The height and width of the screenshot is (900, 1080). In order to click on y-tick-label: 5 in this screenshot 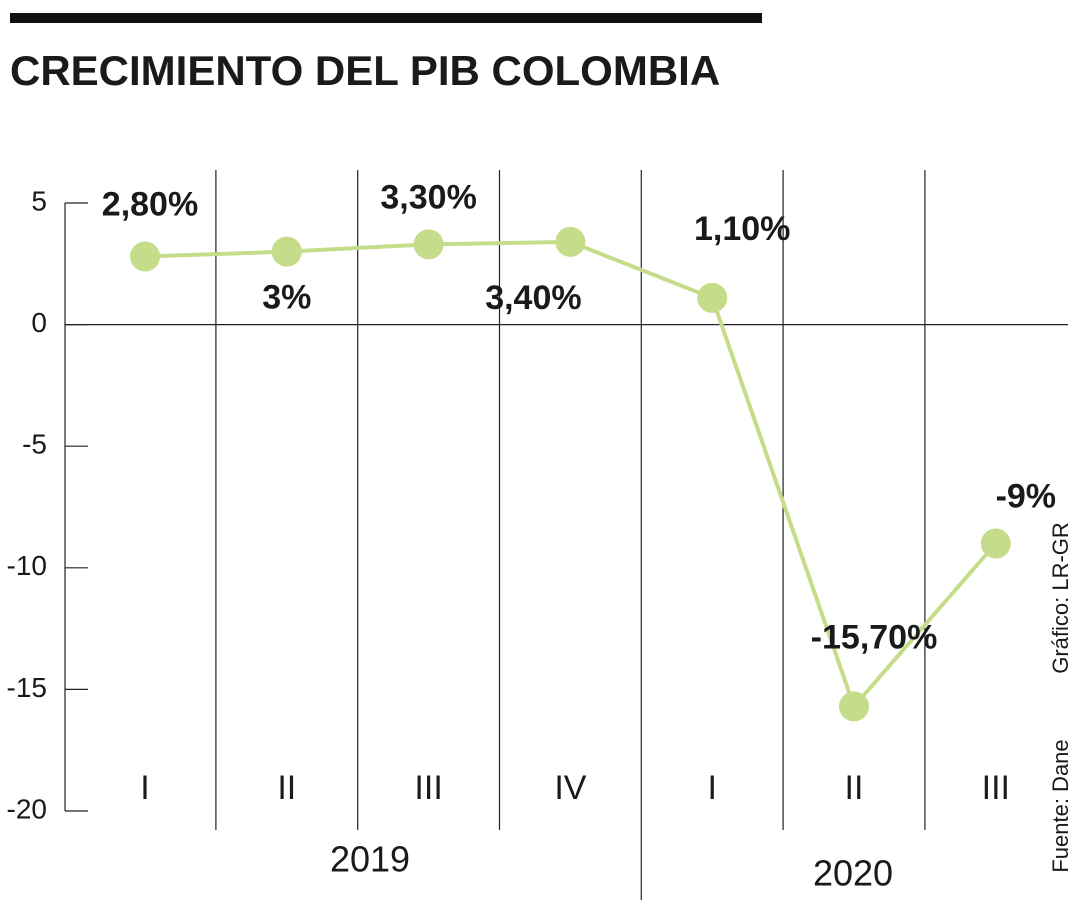, I will do `click(39, 200)`.